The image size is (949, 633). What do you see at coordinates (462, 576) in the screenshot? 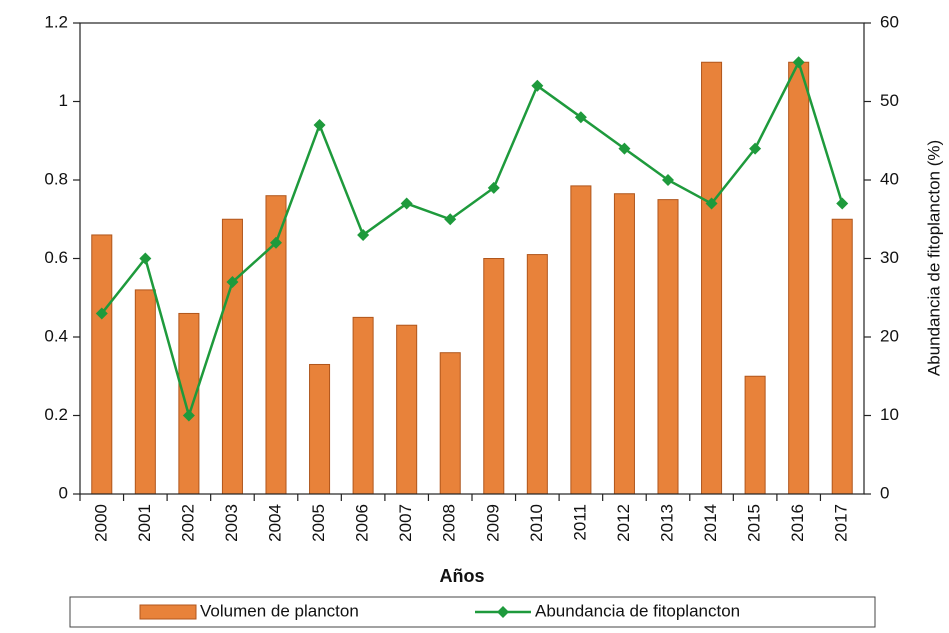
I see `x-axis-label: Años` at bounding box center [462, 576].